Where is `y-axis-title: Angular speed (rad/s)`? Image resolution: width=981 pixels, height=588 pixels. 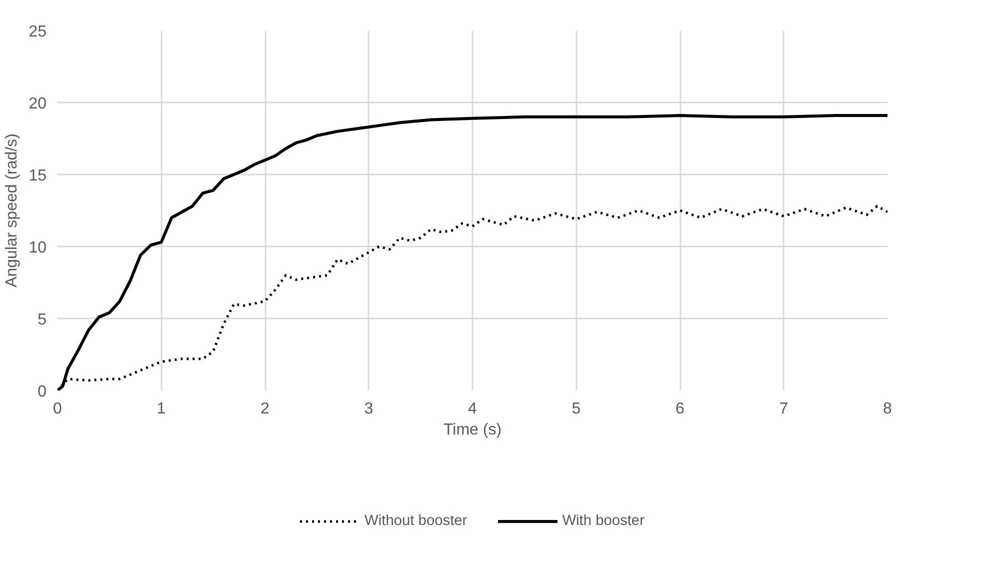
y-axis-title: Angular speed (rad/s) is located at coordinates (12, 211).